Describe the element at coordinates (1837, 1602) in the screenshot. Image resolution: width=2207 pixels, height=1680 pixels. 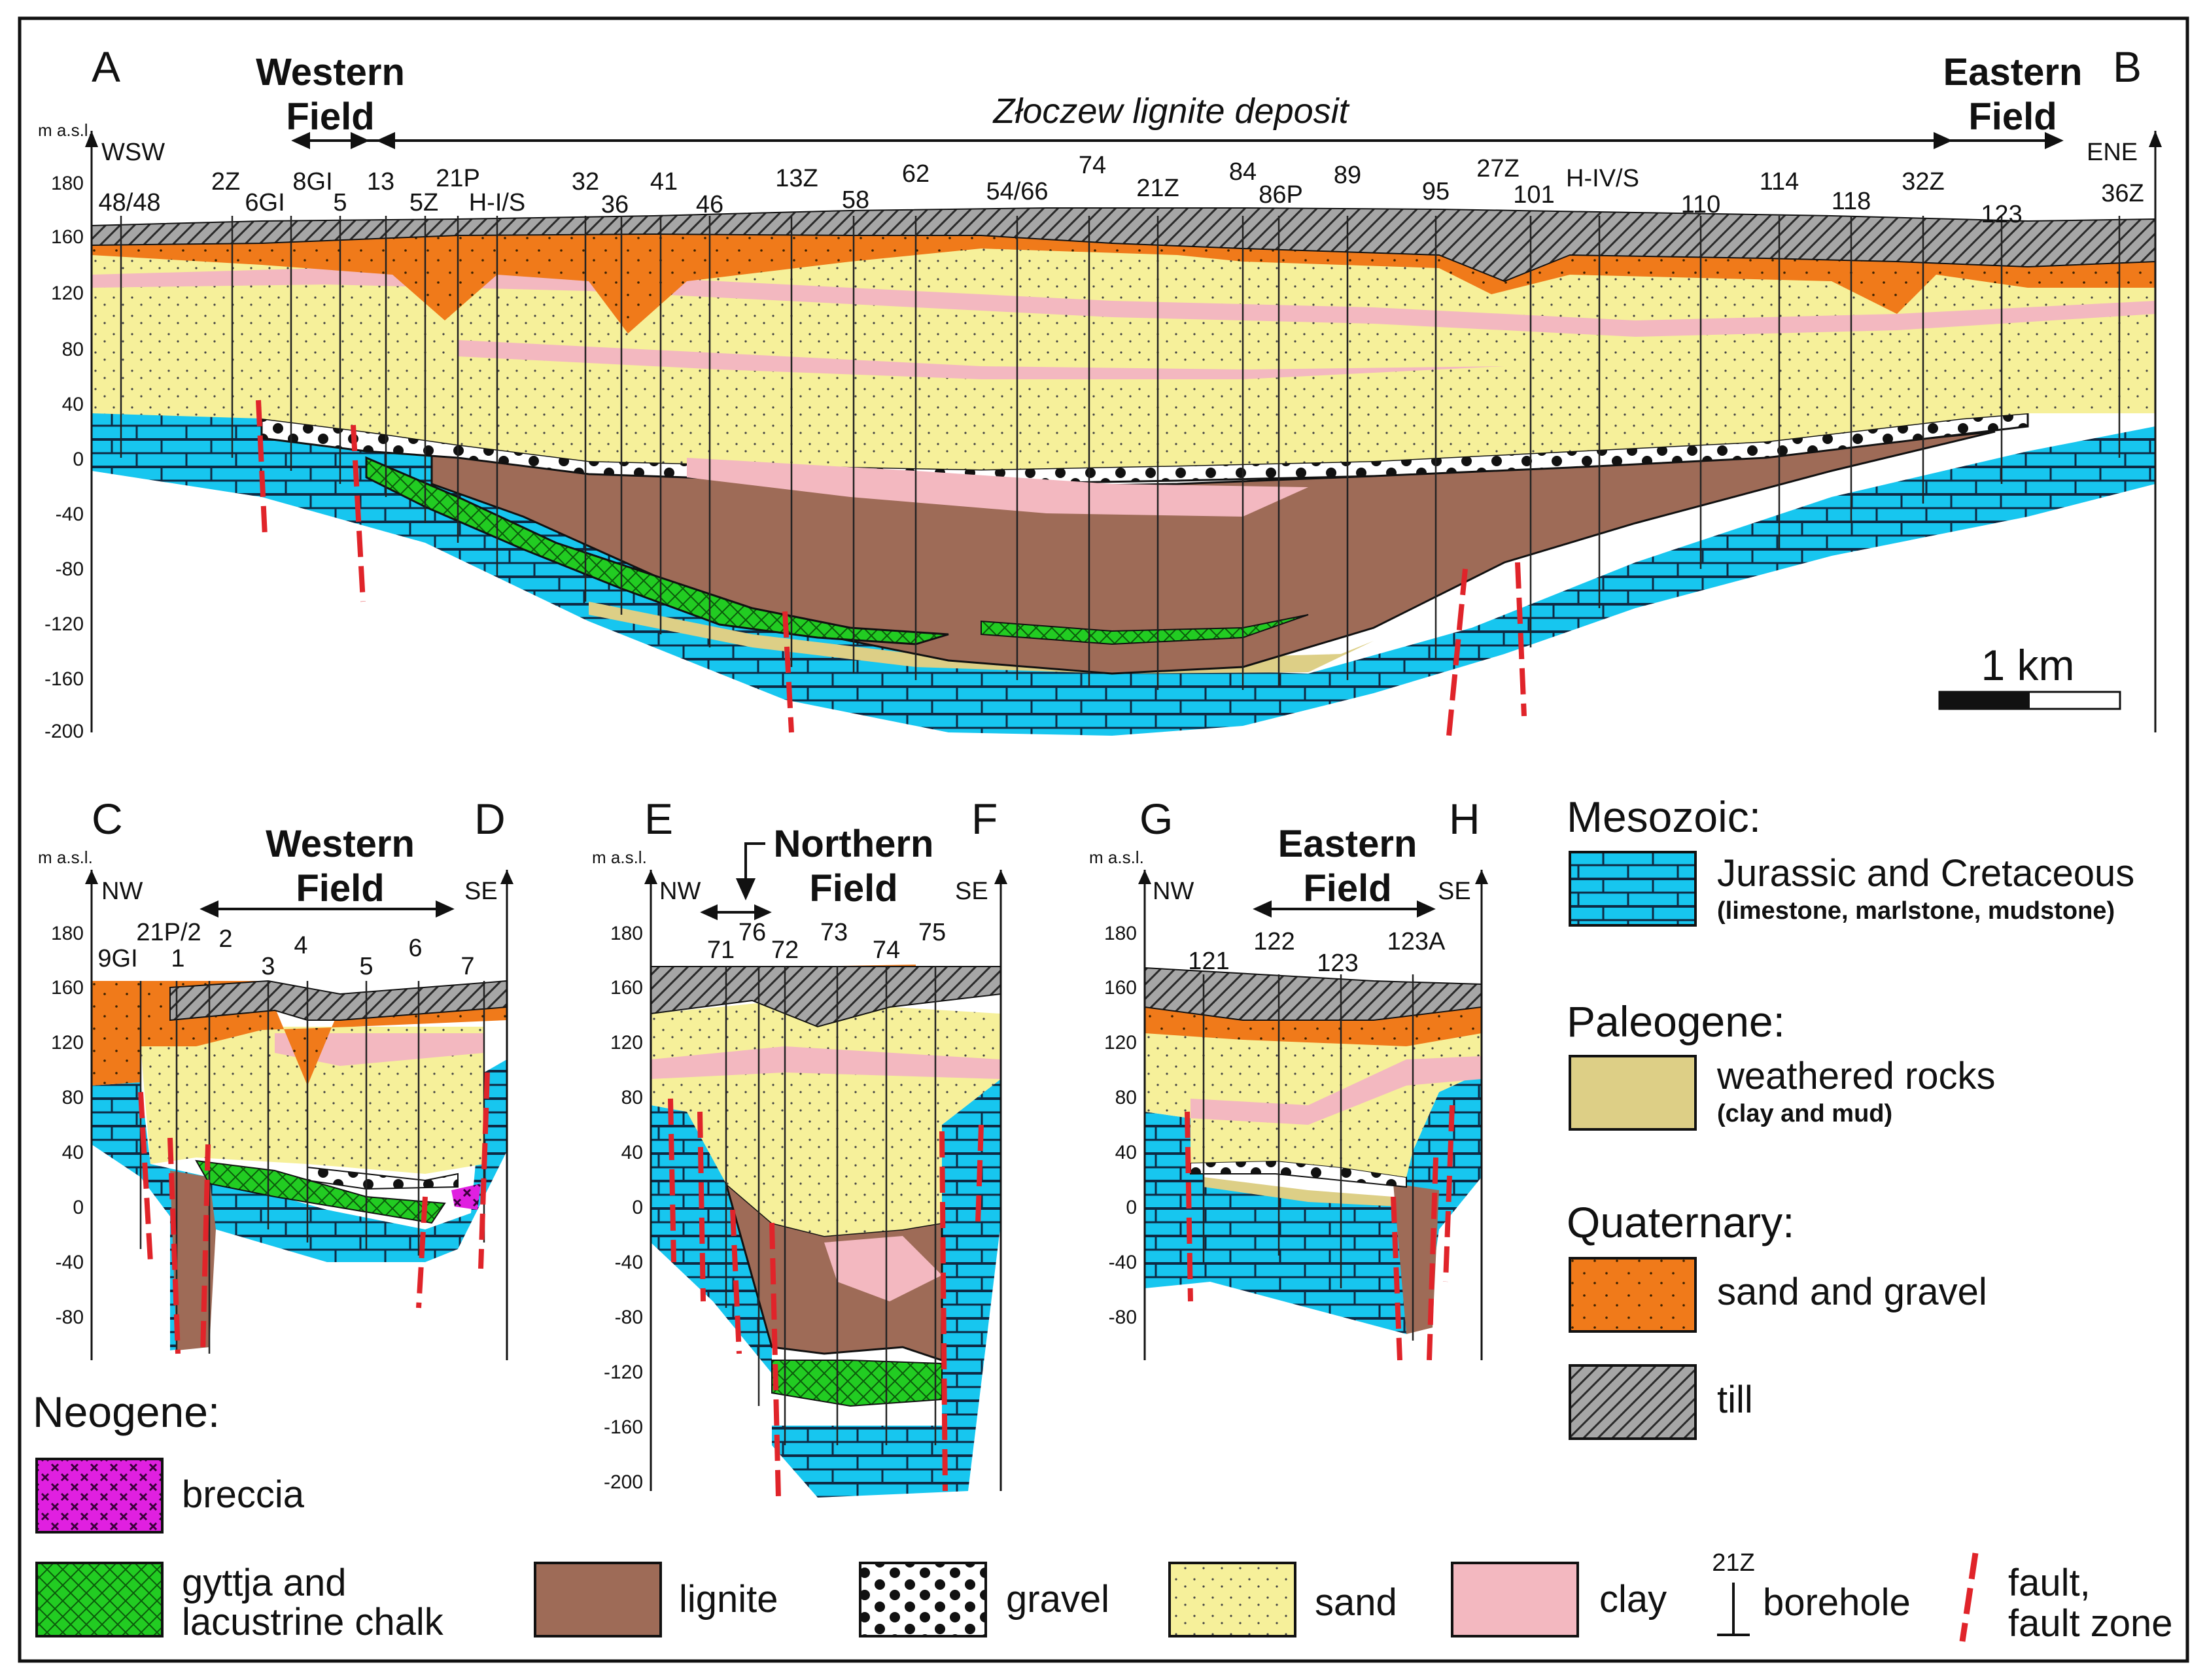
I see `legend-borehole-label: borehole` at that location.